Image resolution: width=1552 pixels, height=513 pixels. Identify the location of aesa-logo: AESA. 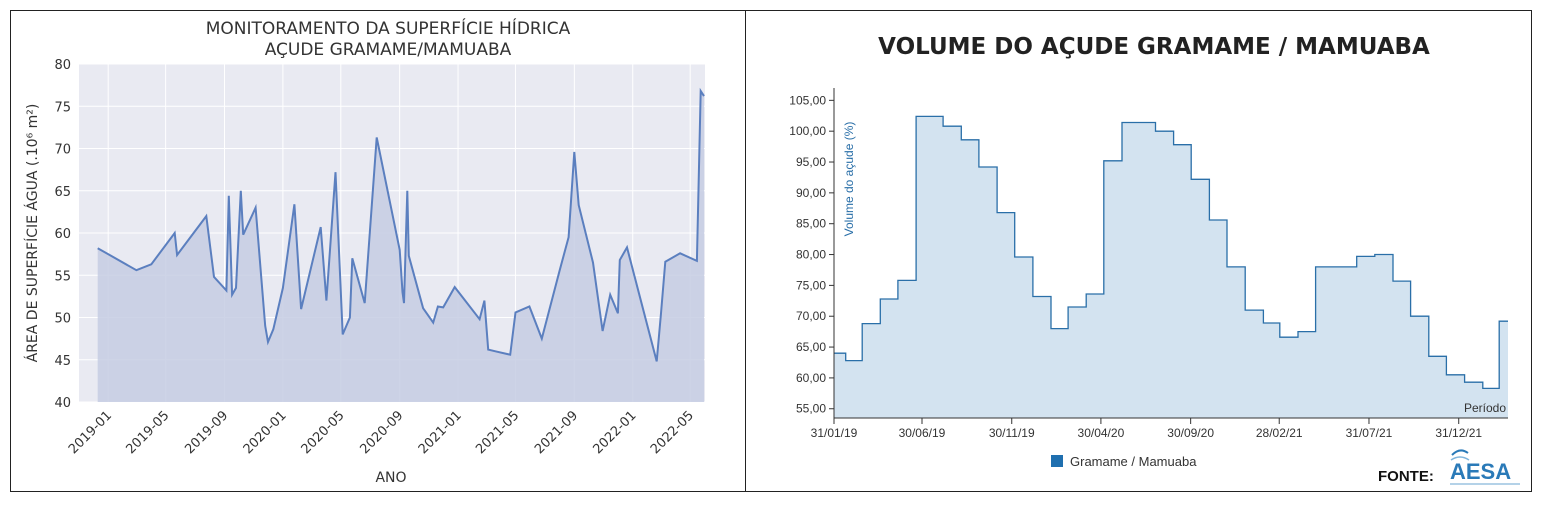
(1485, 467).